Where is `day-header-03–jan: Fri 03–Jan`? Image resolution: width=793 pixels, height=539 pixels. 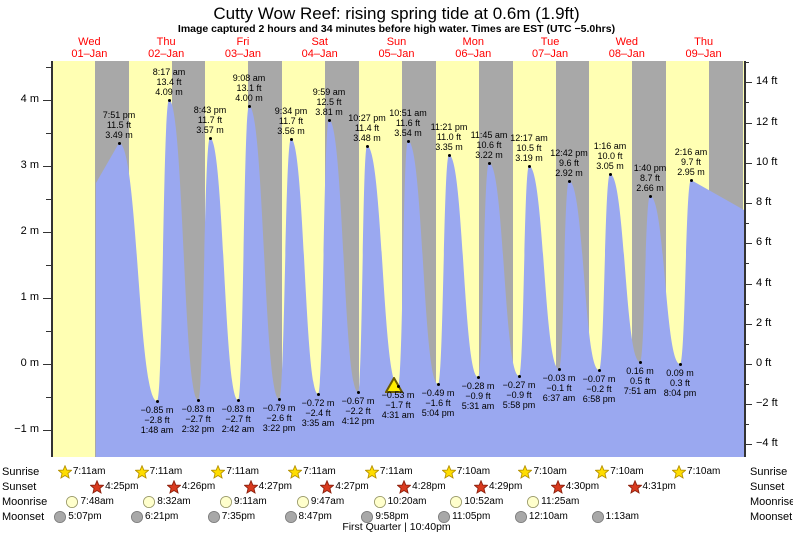
day-header-03–jan: Fri 03–Jan is located at coordinates (243, 48).